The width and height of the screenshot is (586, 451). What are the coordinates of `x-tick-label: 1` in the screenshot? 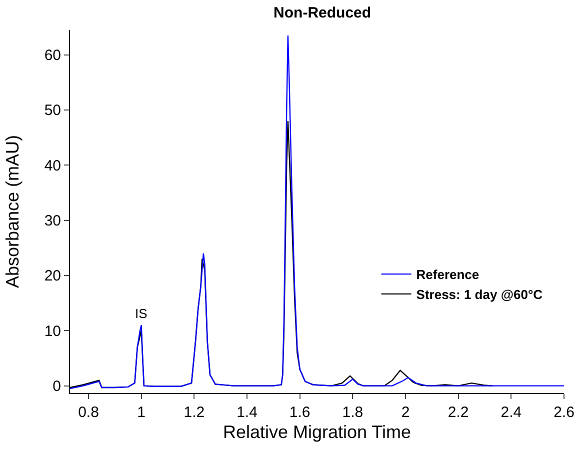 It's located at (141, 412).